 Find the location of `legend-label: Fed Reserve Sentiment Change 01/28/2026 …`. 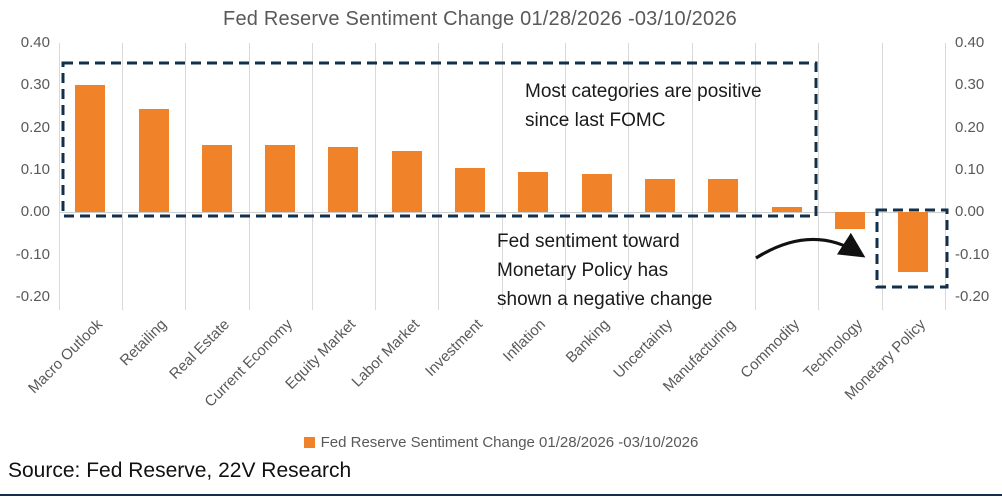

legend-label: Fed Reserve Sentiment Change 01/28/2026 … is located at coordinates (509, 442).